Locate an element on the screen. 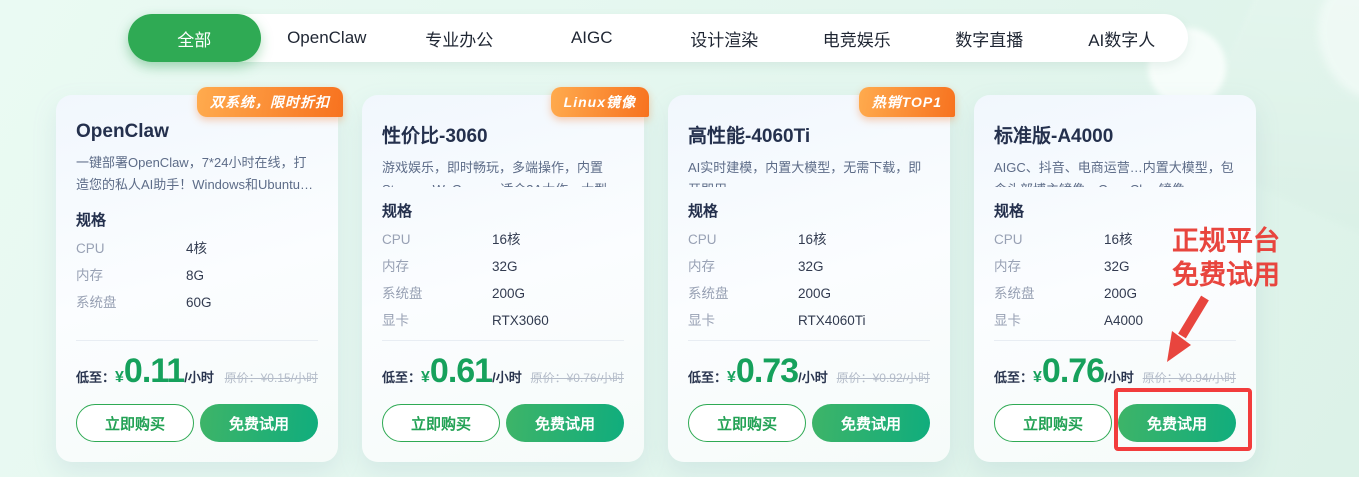 Image resolution: width=1359 pixels, height=477 pixels. tab-design-render: 设计渲染 is located at coordinates (724, 40).